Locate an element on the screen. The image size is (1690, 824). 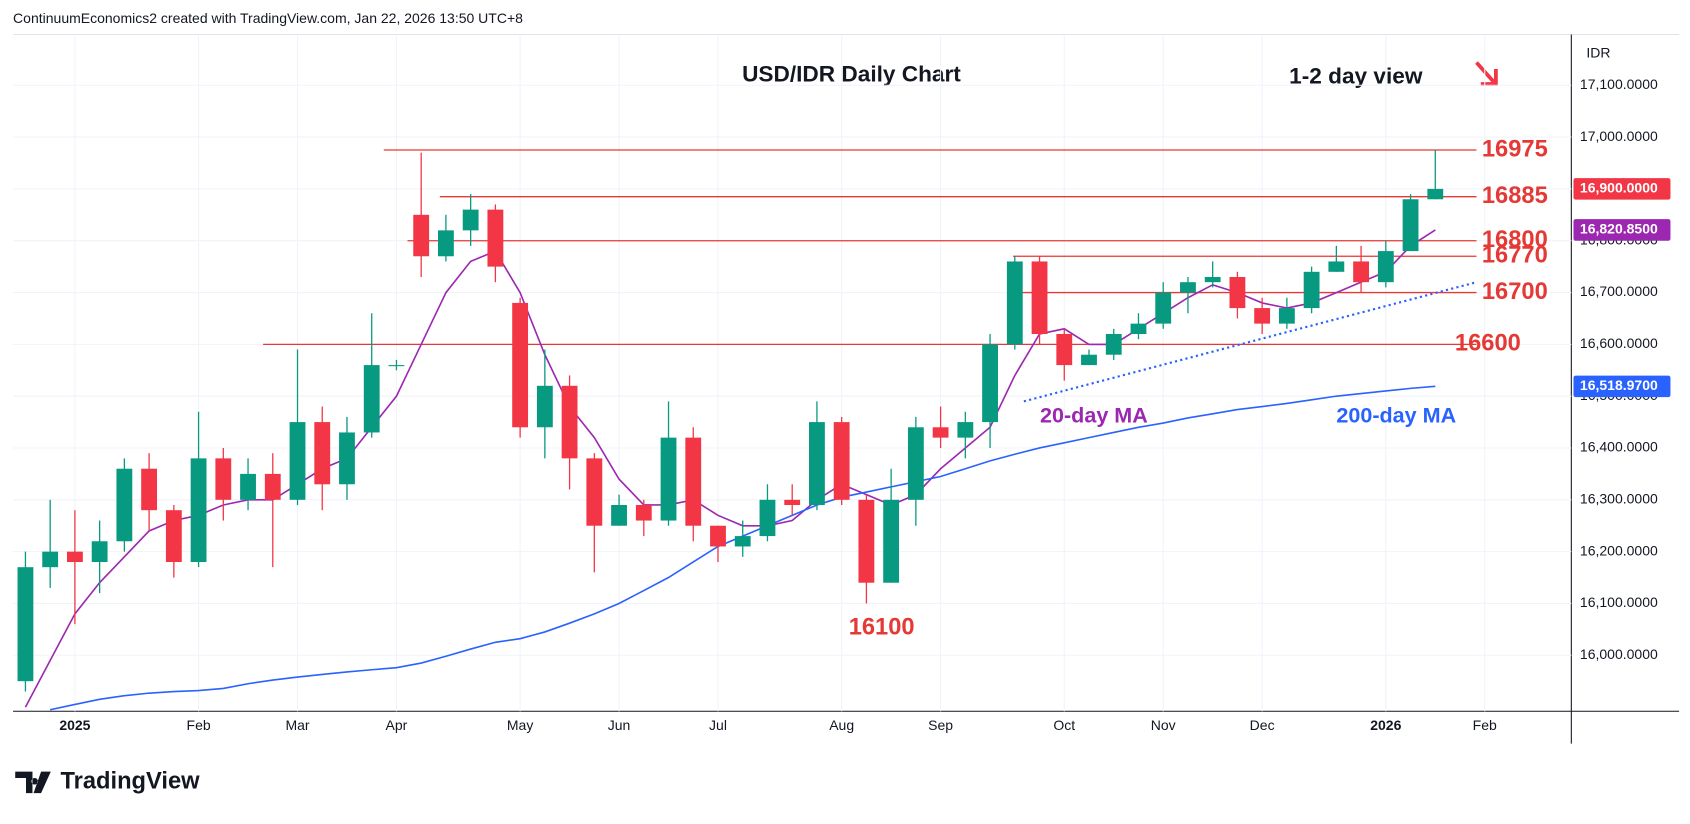
chart-subtitle: 1-2 day view is located at coordinates (1356, 76).